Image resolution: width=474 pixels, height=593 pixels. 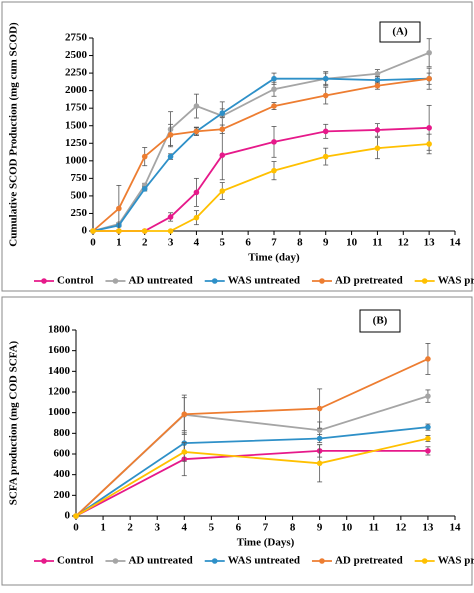 I want to click on y-tick-label: 600, so click(x=62, y=454).